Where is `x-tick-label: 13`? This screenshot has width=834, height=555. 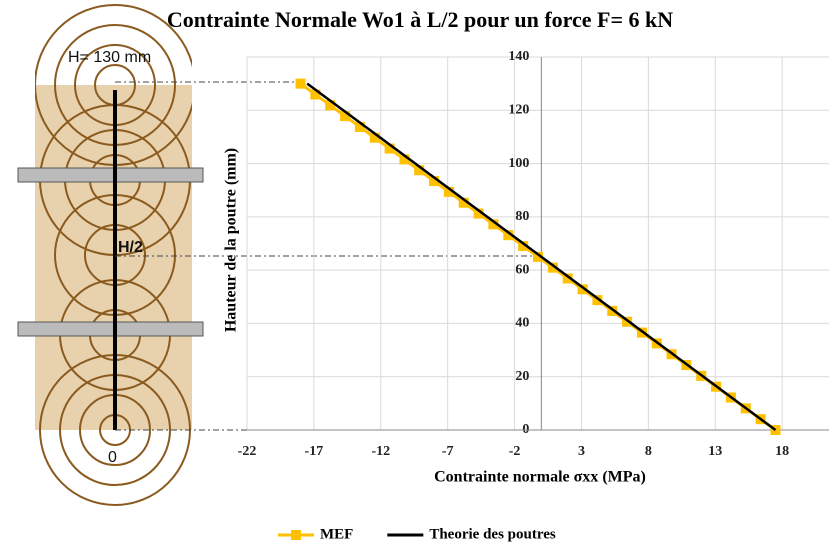
x-tick-label: 13 is located at coordinates (715, 451).